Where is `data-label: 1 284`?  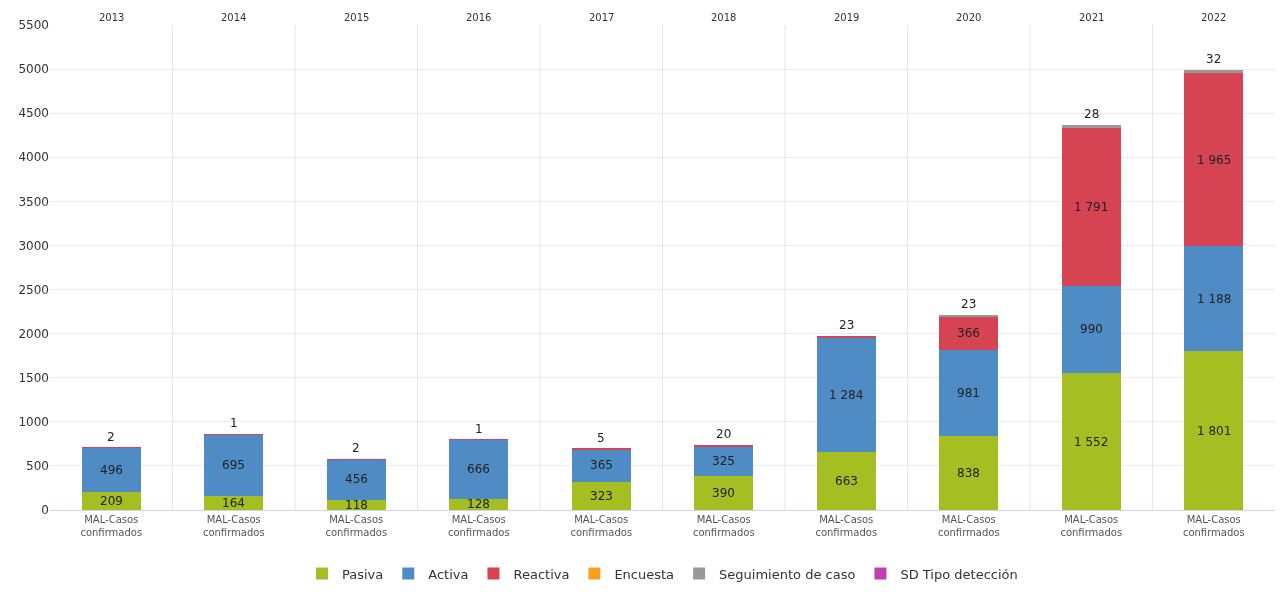
data-label: 1 284 is located at coordinates (846, 395).